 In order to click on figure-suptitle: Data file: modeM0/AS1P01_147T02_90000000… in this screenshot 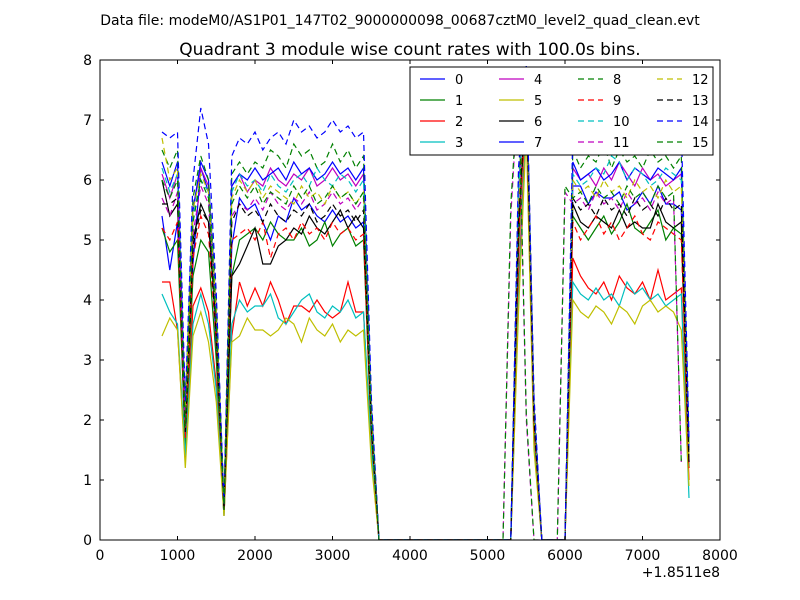, I will do `click(400, 21)`.